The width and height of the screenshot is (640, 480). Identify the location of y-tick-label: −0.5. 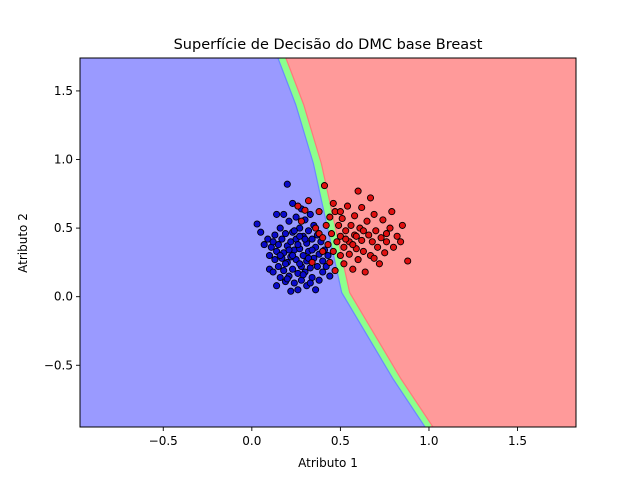
(58, 365).